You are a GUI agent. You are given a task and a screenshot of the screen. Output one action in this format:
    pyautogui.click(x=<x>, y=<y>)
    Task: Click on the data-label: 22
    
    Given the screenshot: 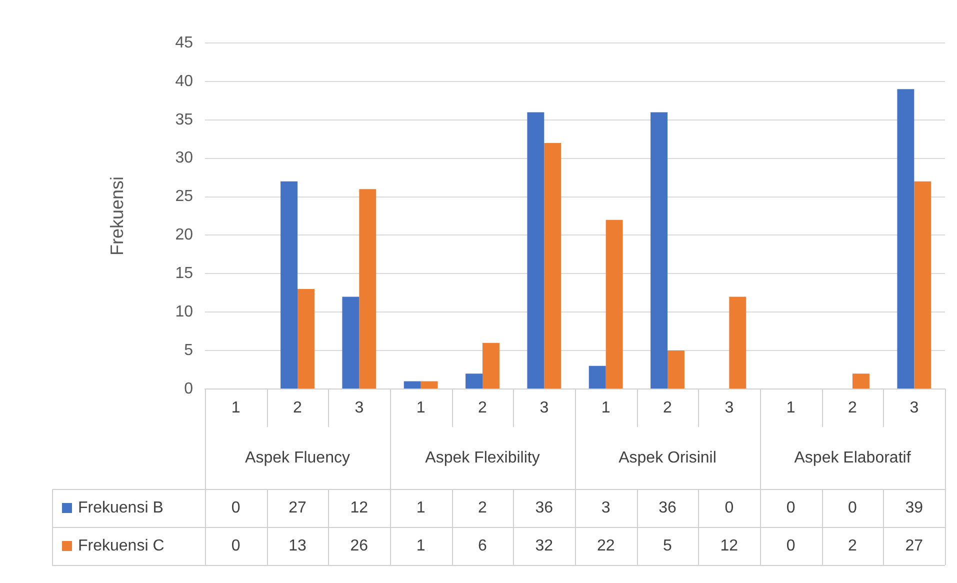 What is the action you would take?
    pyautogui.click(x=605, y=545)
    